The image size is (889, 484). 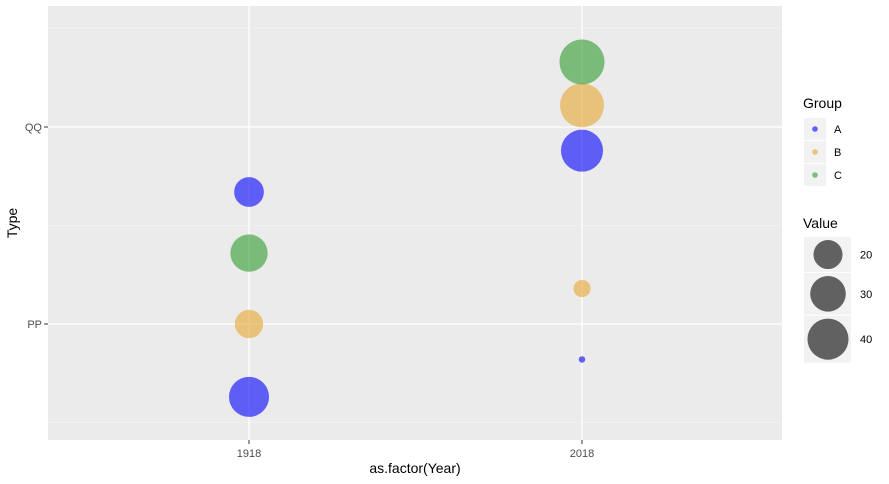 I want to click on y-axis-title: Type, so click(x=12, y=223).